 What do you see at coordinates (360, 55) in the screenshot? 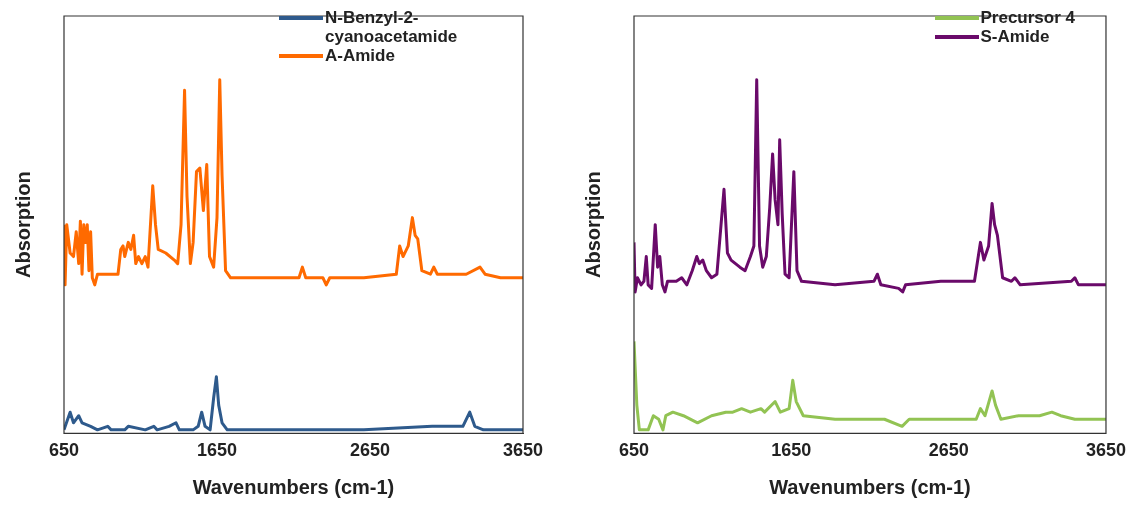
I see `legend-label: A-Amide` at bounding box center [360, 55].